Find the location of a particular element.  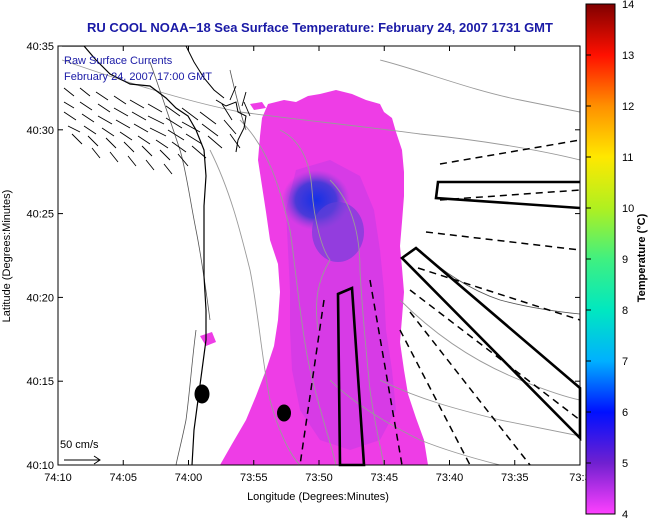

colorbar-tick-label: 11 is located at coordinates (627, 158).